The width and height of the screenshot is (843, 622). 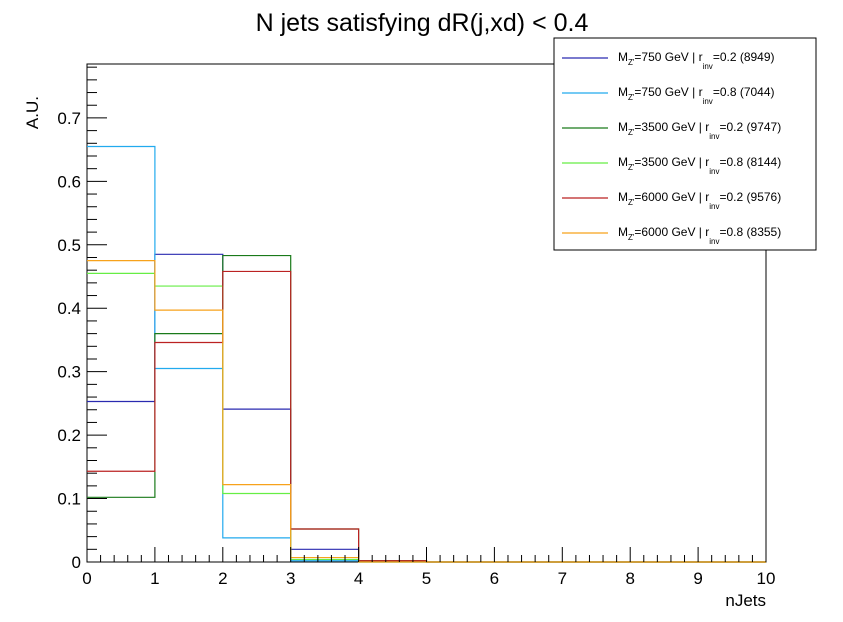 I want to click on x-tick-label: 4, so click(x=358, y=578).